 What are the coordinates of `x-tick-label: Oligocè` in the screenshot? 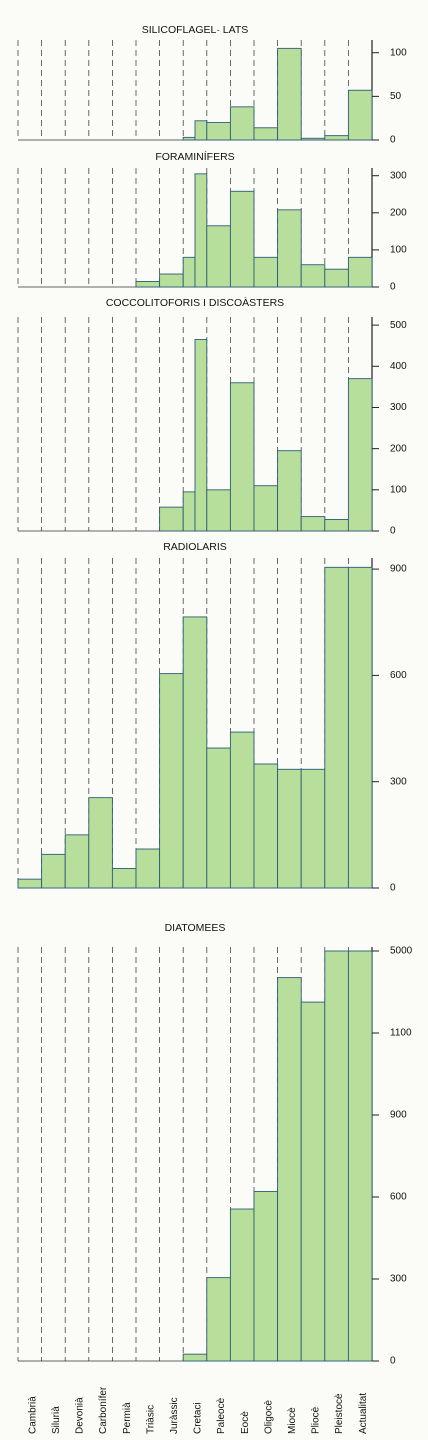 It's located at (268, 1417).